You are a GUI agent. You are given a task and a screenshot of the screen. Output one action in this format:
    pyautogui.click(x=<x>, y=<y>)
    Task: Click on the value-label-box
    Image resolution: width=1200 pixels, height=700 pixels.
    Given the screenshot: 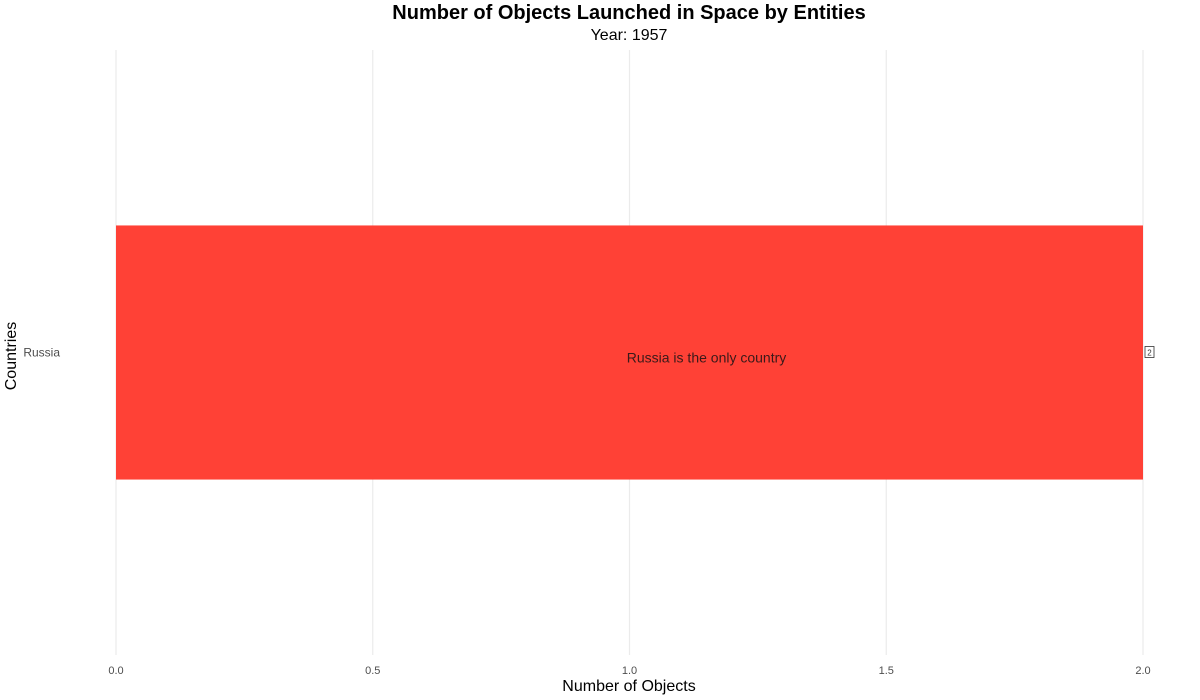 What is the action you would take?
    pyautogui.click(x=1149, y=352)
    